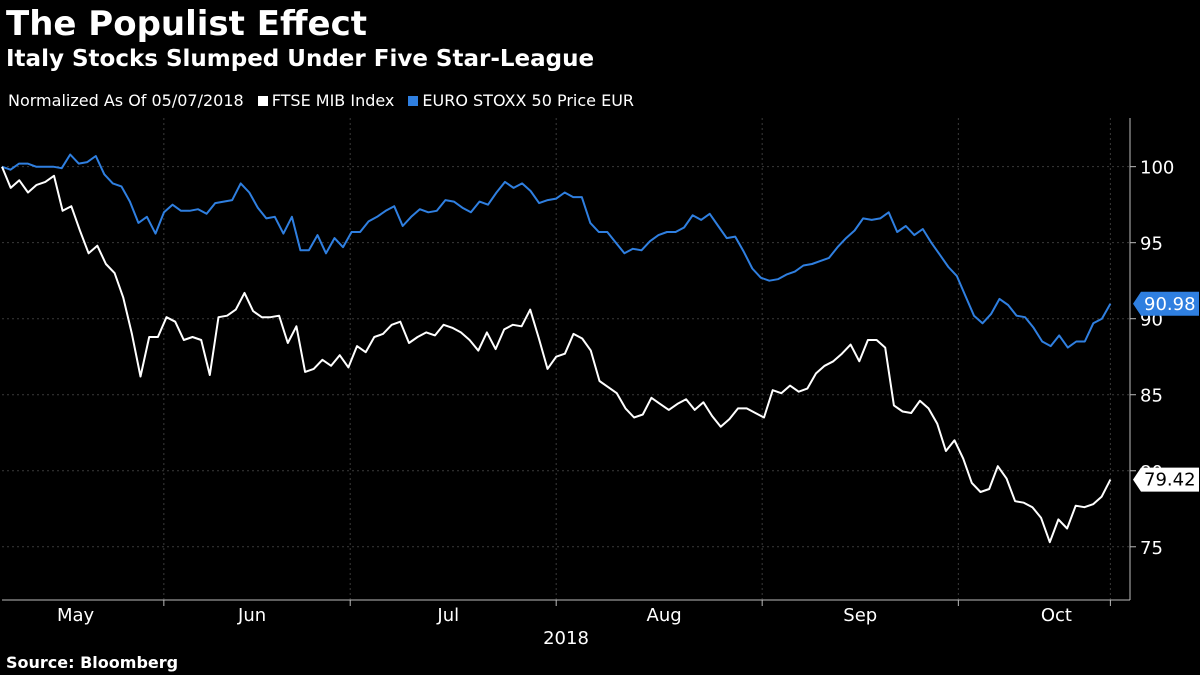  Describe the element at coordinates (1151, 244) in the screenshot. I see `y-tick-label: 95` at that location.